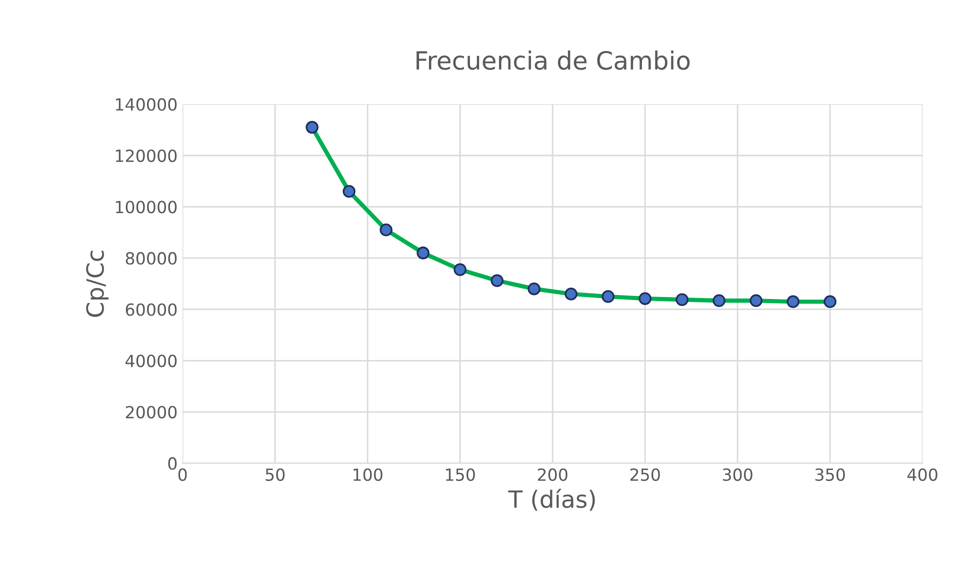 This screenshot has height=579, width=961. What do you see at coordinates (645, 474) in the screenshot?
I see `x-tick-label: 250` at bounding box center [645, 474].